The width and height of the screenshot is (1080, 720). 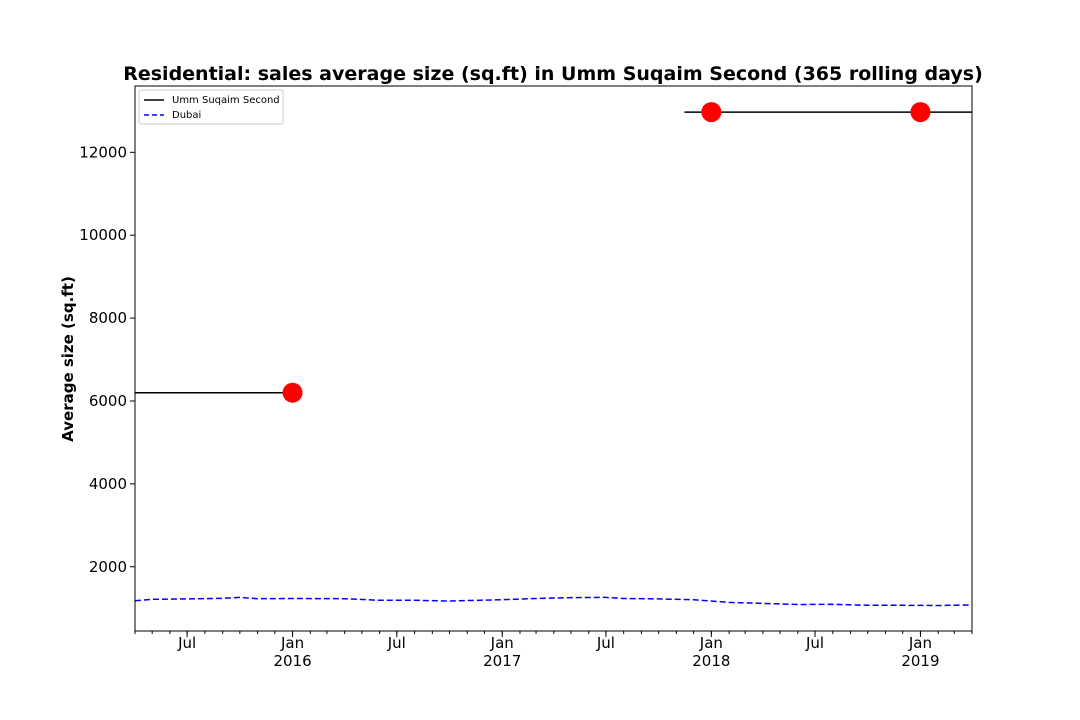 I want to click on y-axis: 2000 4000 6000 8000 10000 12000, so click(x=107, y=359).